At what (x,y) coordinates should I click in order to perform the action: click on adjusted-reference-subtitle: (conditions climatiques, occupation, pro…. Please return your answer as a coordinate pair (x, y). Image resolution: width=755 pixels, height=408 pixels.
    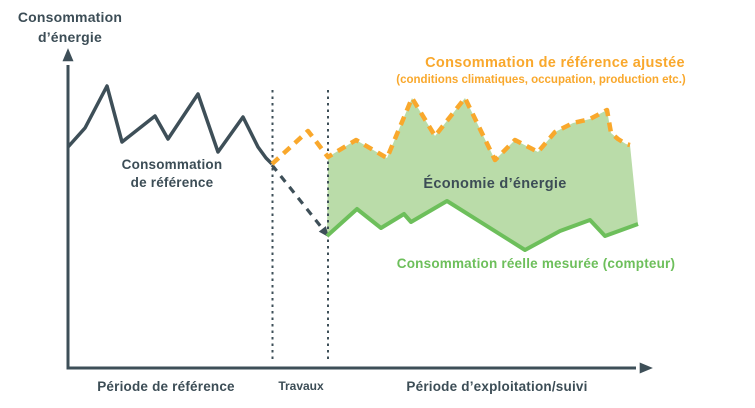
    Looking at the image, I should click on (541, 80).